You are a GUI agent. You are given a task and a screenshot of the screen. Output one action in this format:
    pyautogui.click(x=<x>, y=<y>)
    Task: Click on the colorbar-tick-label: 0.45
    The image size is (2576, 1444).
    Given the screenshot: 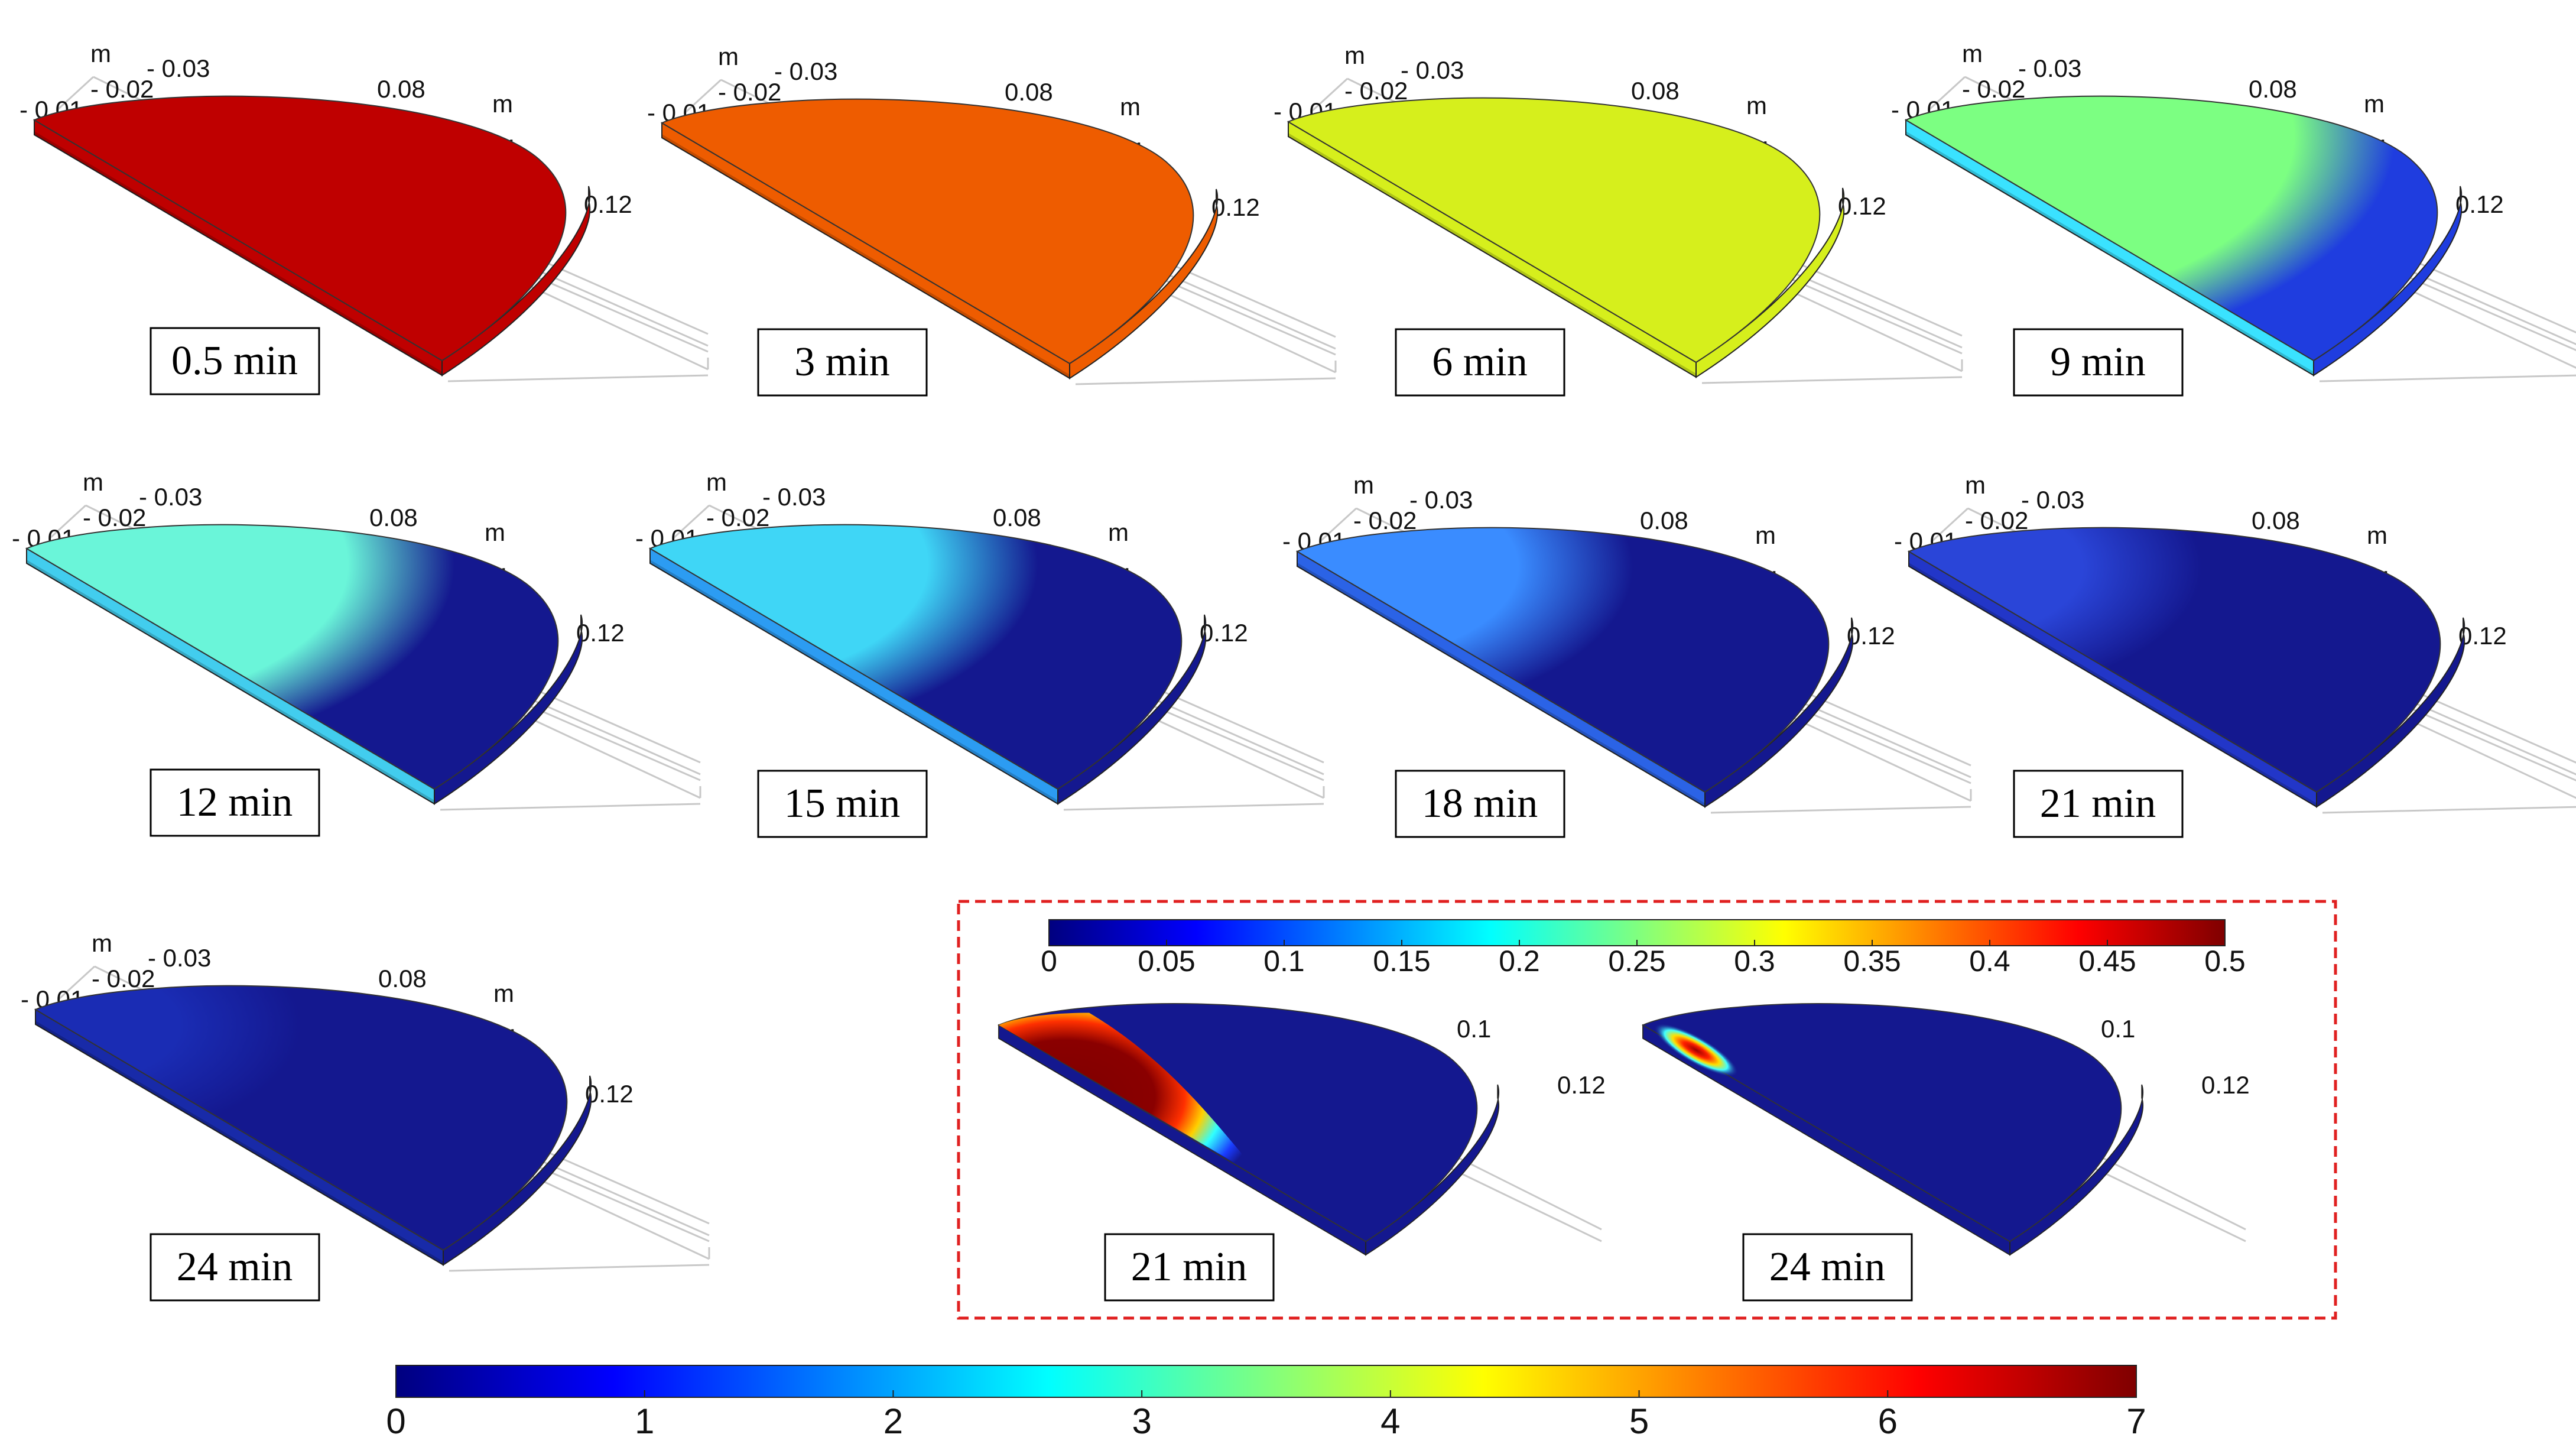 What is the action you would take?
    pyautogui.click(x=2107, y=961)
    